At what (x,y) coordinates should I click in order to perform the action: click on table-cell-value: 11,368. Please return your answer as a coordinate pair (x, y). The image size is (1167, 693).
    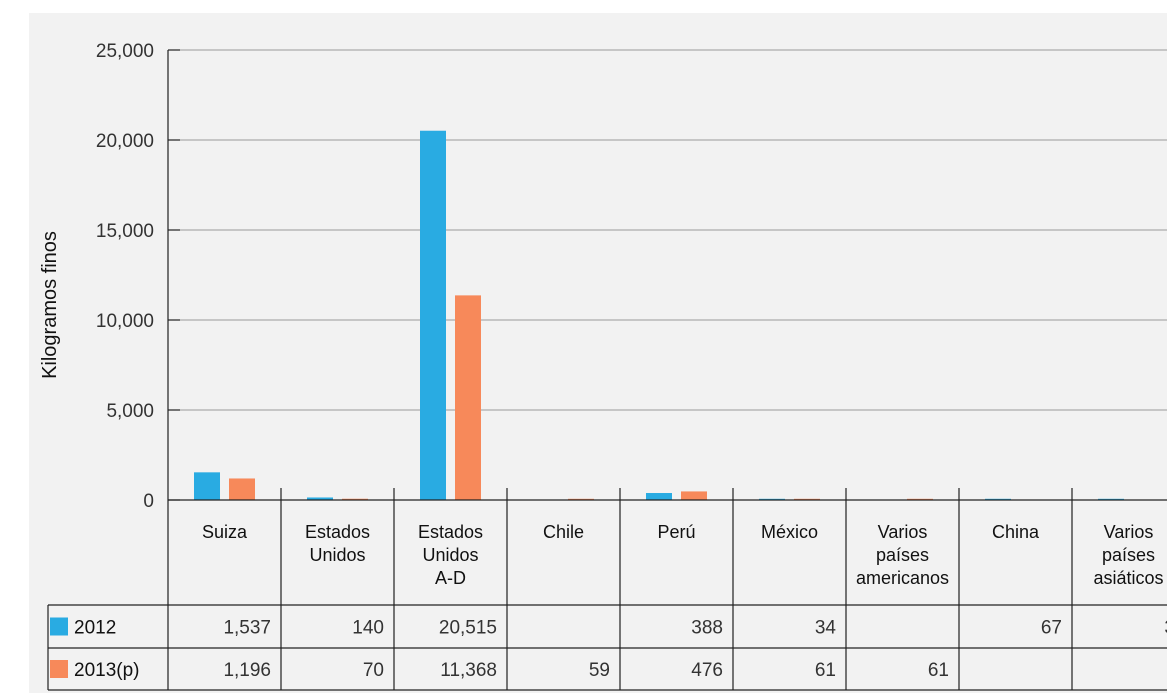
    Looking at the image, I should click on (468, 670).